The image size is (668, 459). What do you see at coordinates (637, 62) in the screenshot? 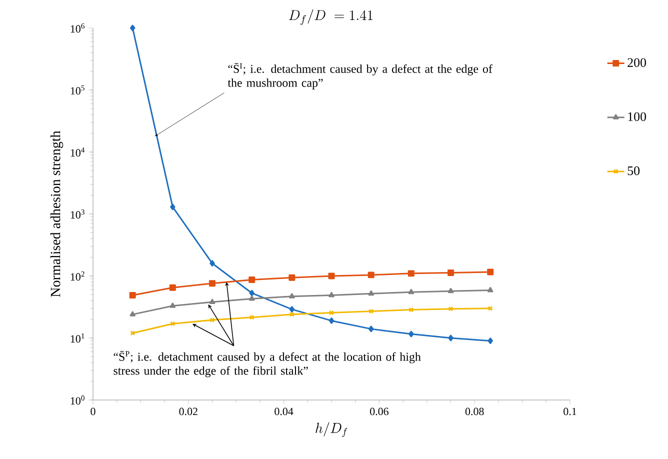
I see `legend-label: 200` at bounding box center [637, 62].